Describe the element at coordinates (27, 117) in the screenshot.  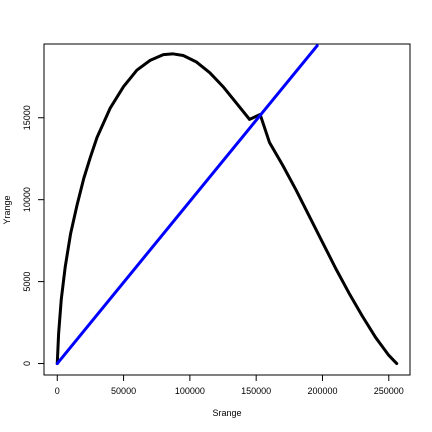
I see `y-tick-label: 15000` at that location.